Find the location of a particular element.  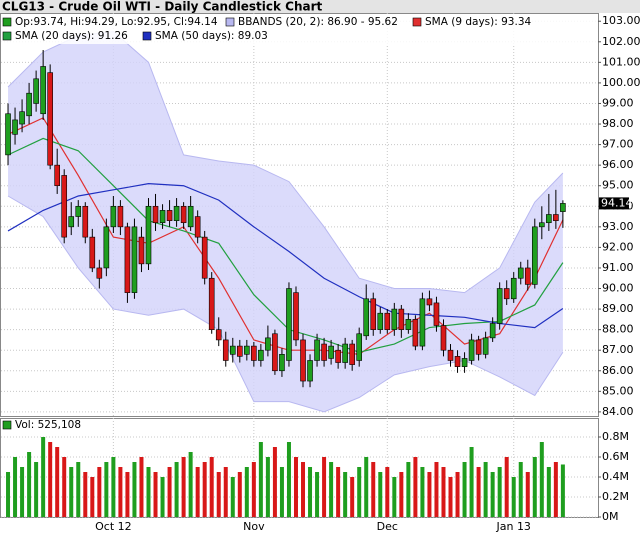

last-price-label: 94.14 is located at coordinates (617, 202).